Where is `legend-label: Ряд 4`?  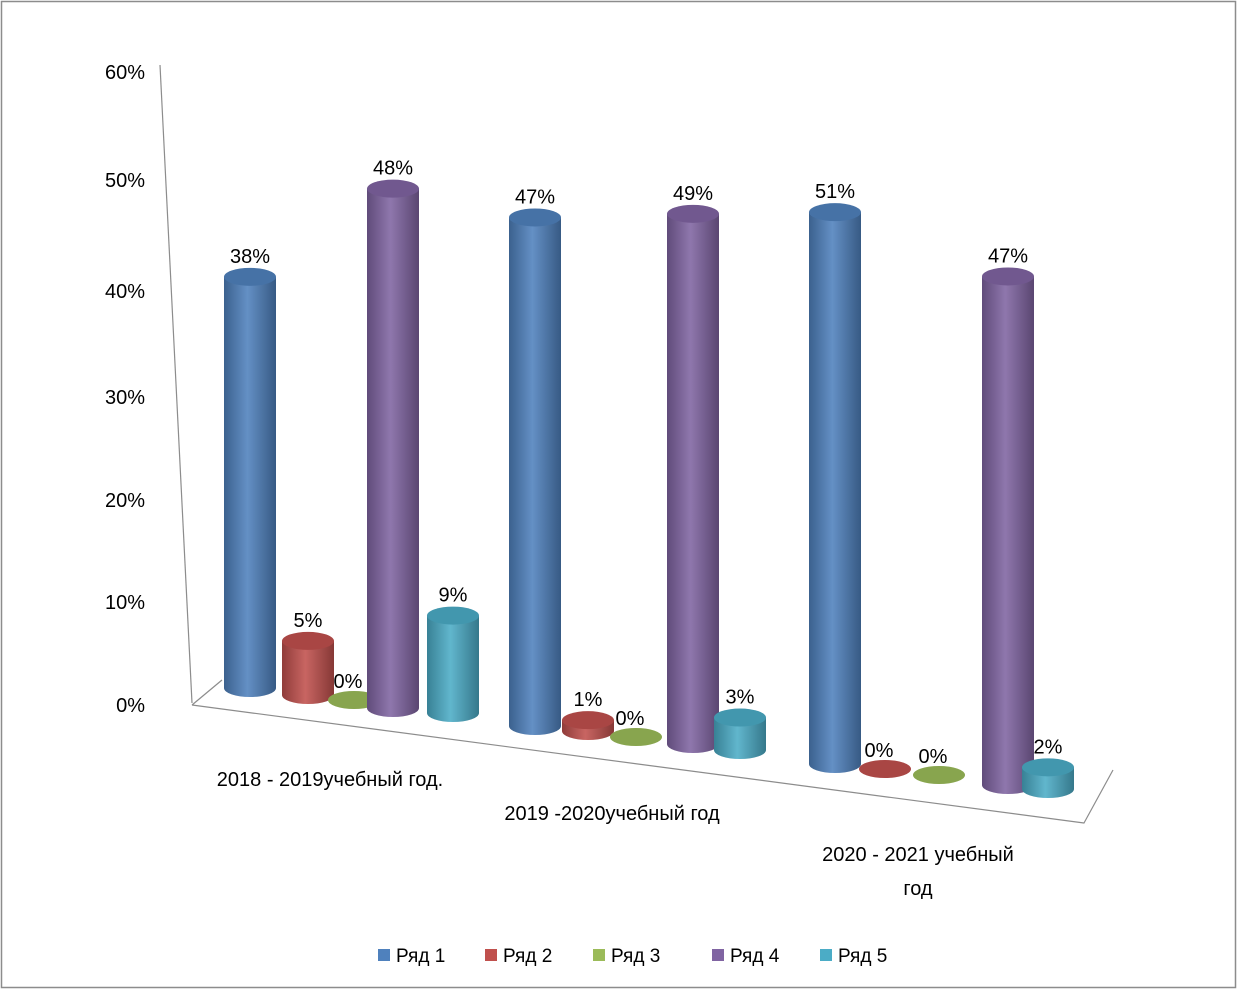
legend-label: Ряд 4 is located at coordinates (755, 956).